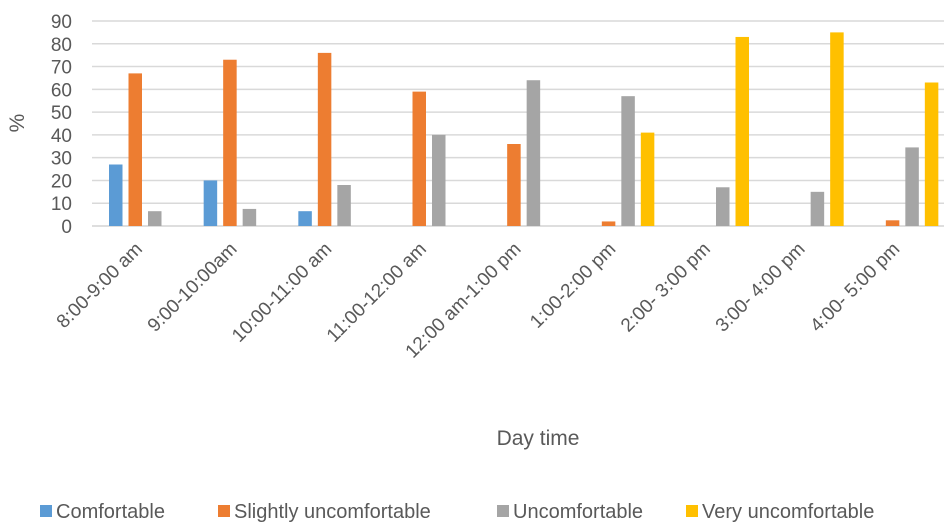 This screenshot has width=944, height=531. I want to click on x-tick-label: 8:00-9:00 am, so click(100, 286).